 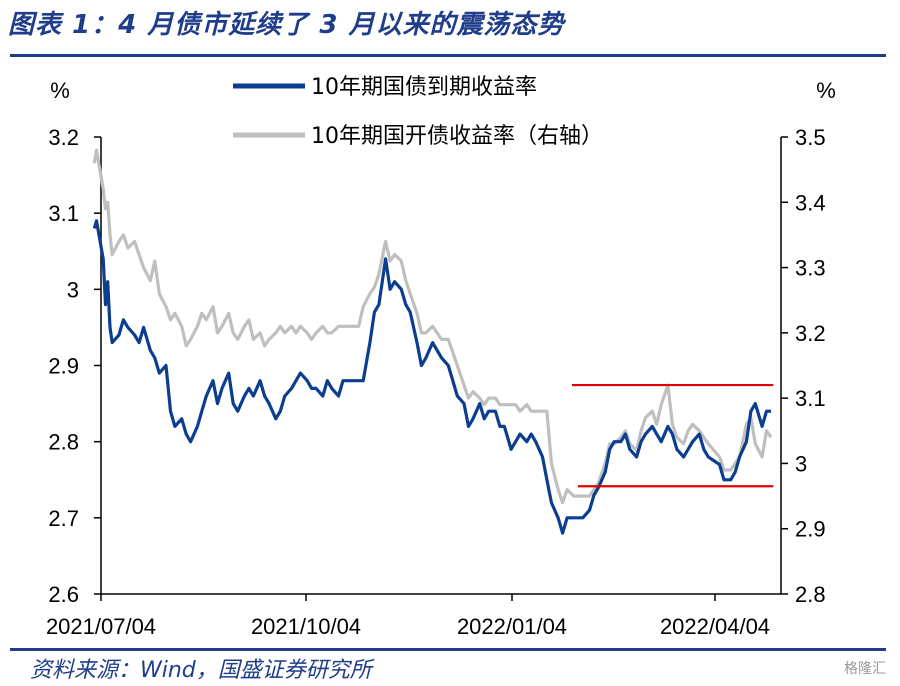 I want to click on left-tick-label: 2.9, so click(x=63, y=366).